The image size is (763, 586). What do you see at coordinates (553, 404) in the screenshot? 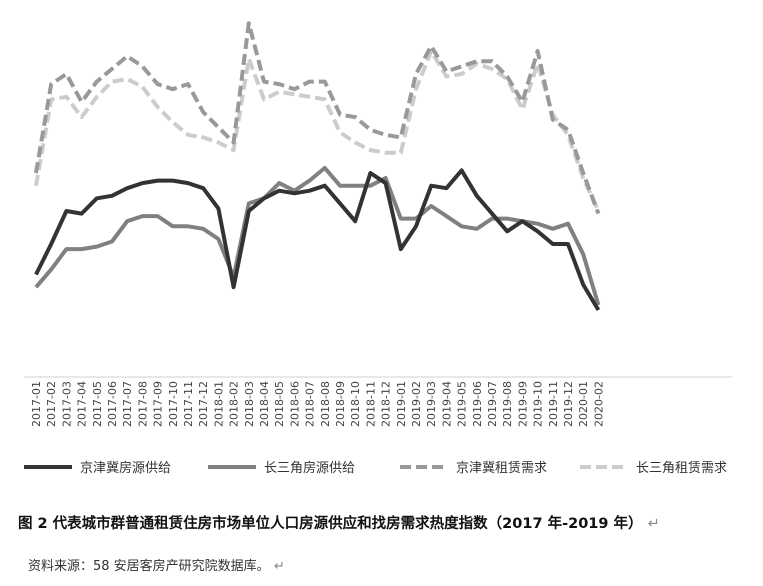
I see `x-tick-label: 2019-11` at bounding box center [553, 404].